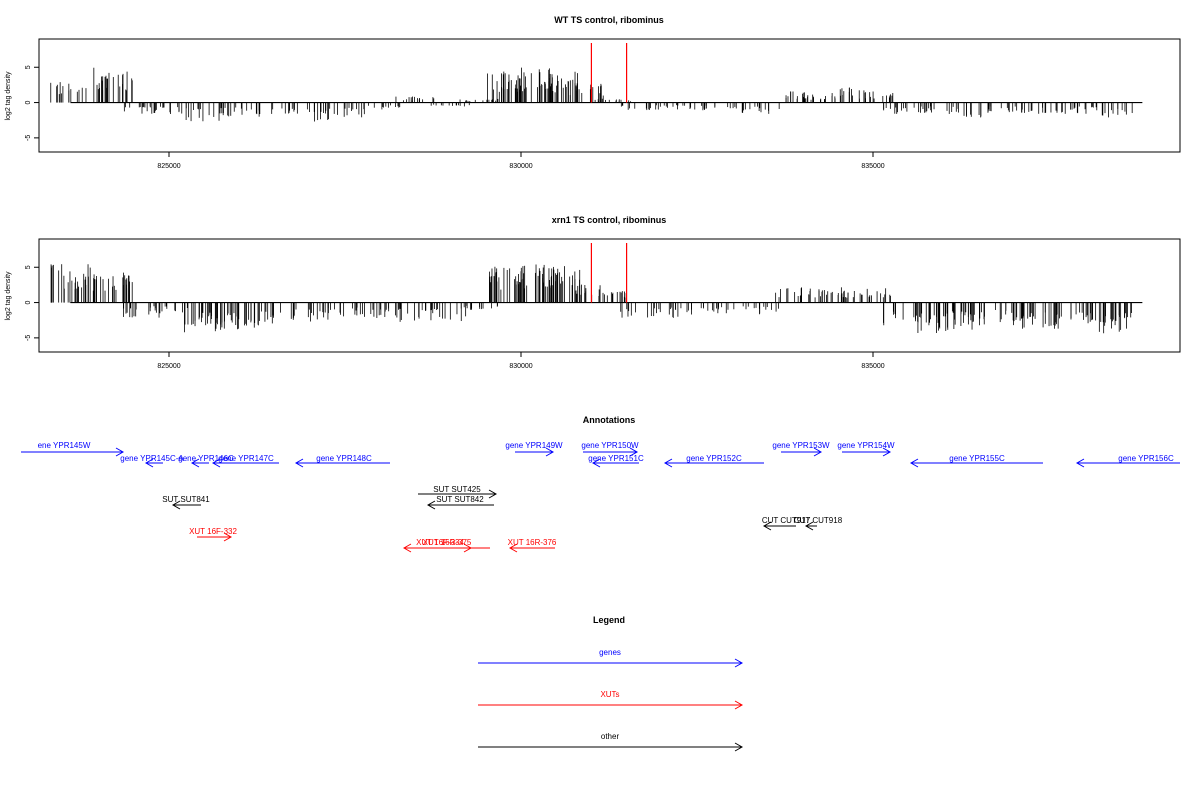 This screenshot has width=1200, height=800. I want to click on annotation-label: gene YPR156C, so click(1146, 458).